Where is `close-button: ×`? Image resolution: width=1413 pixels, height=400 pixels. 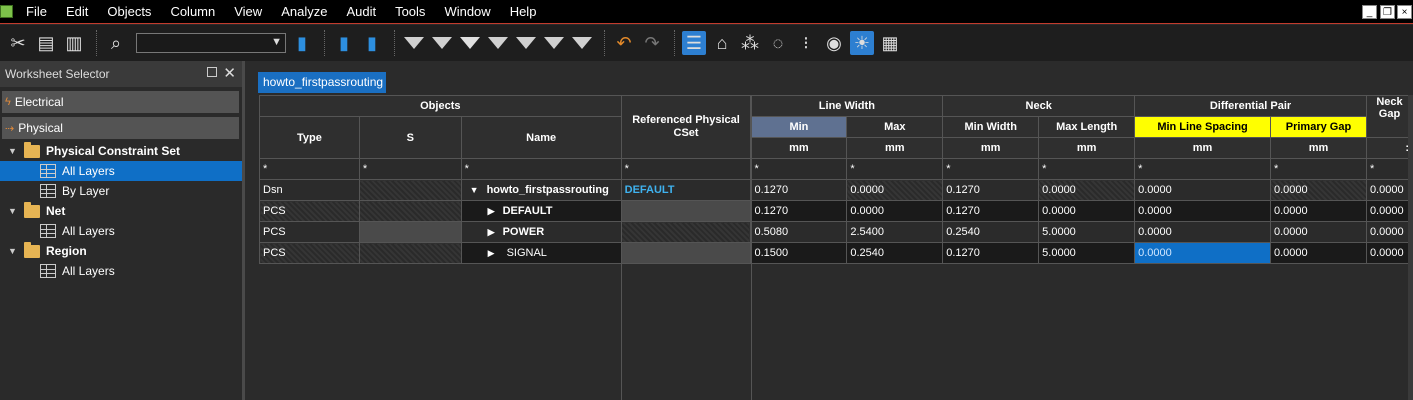
close-button: × is located at coordinates (1404, 12).